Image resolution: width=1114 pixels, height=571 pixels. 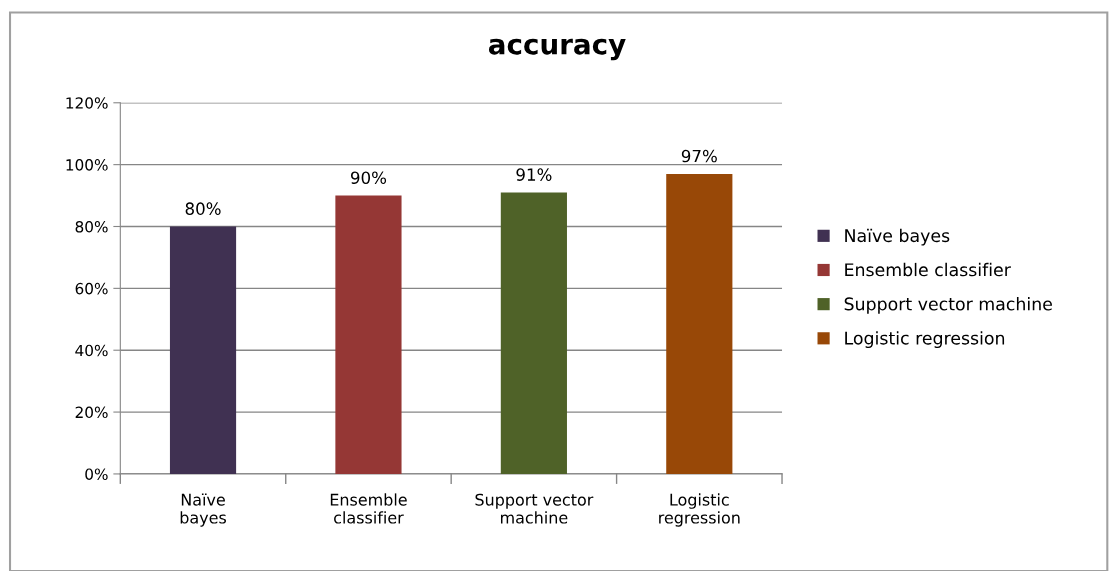 I want to click on x-tick-label: Support vector machine, so click(x=534, y=508).